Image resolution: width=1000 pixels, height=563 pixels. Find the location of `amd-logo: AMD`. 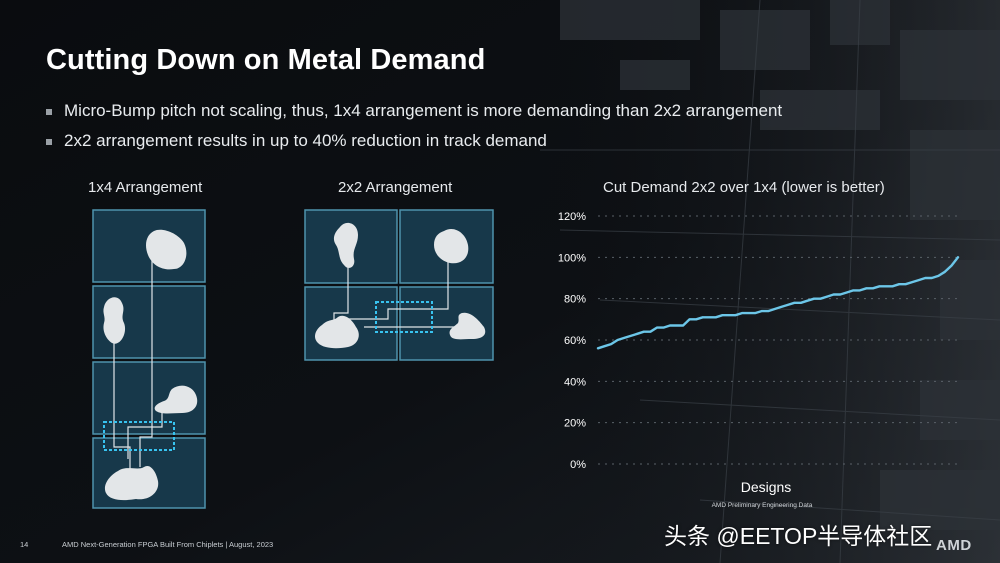

amd-logo: AMD is located at coordinates (954, 545).